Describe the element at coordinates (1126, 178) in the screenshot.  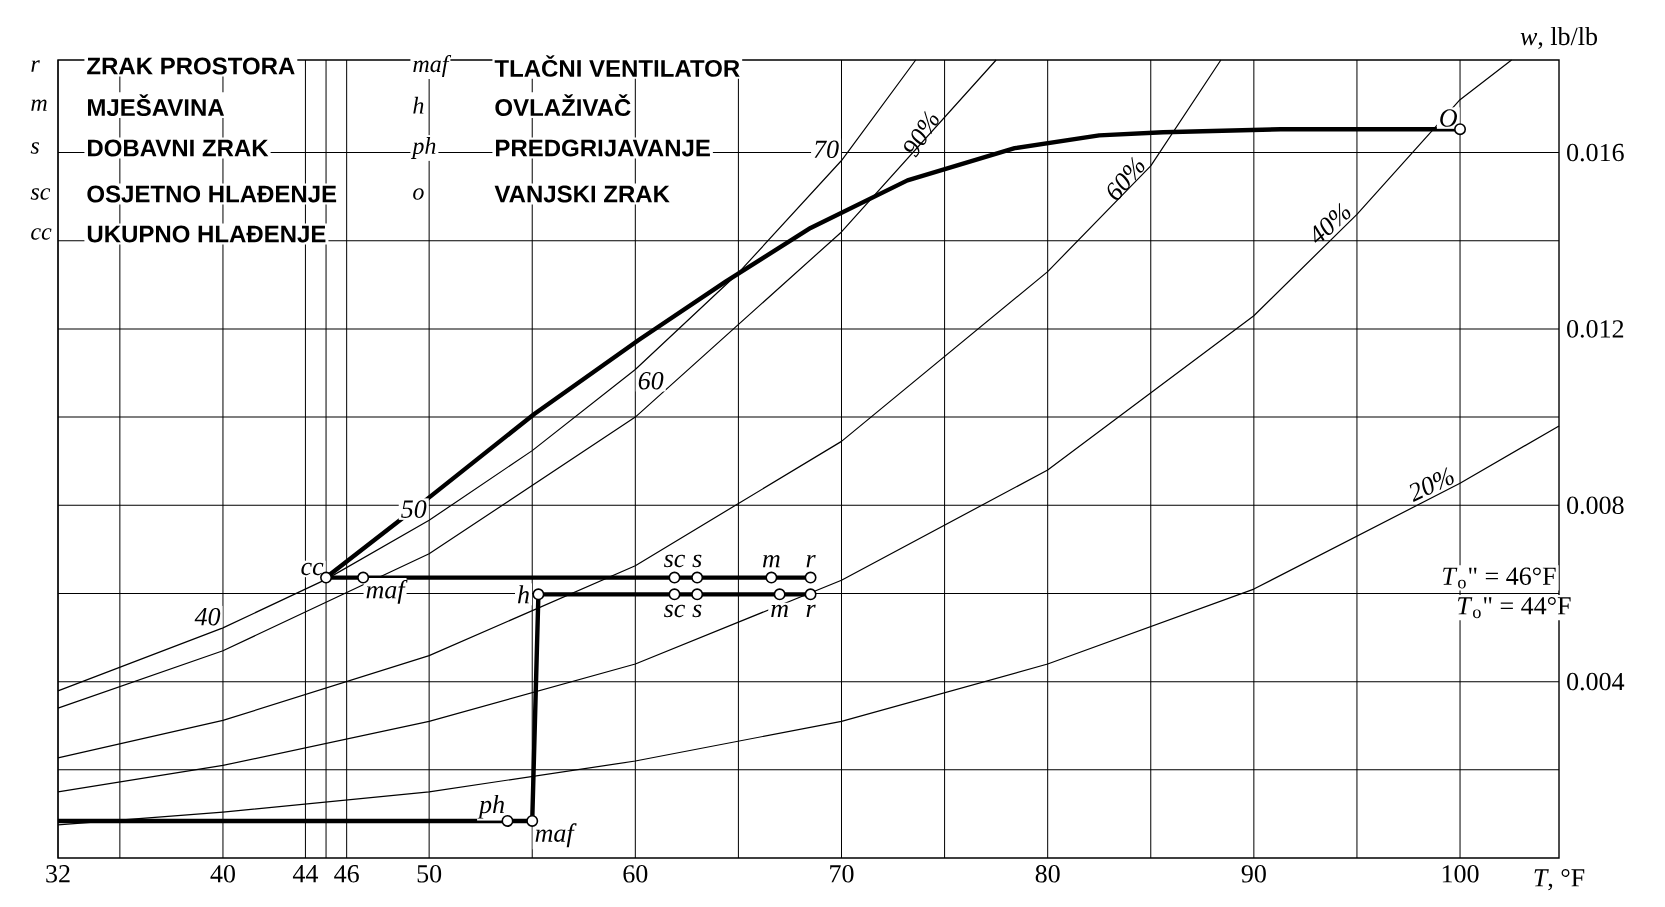
I see `annotation: 60%` at that location.